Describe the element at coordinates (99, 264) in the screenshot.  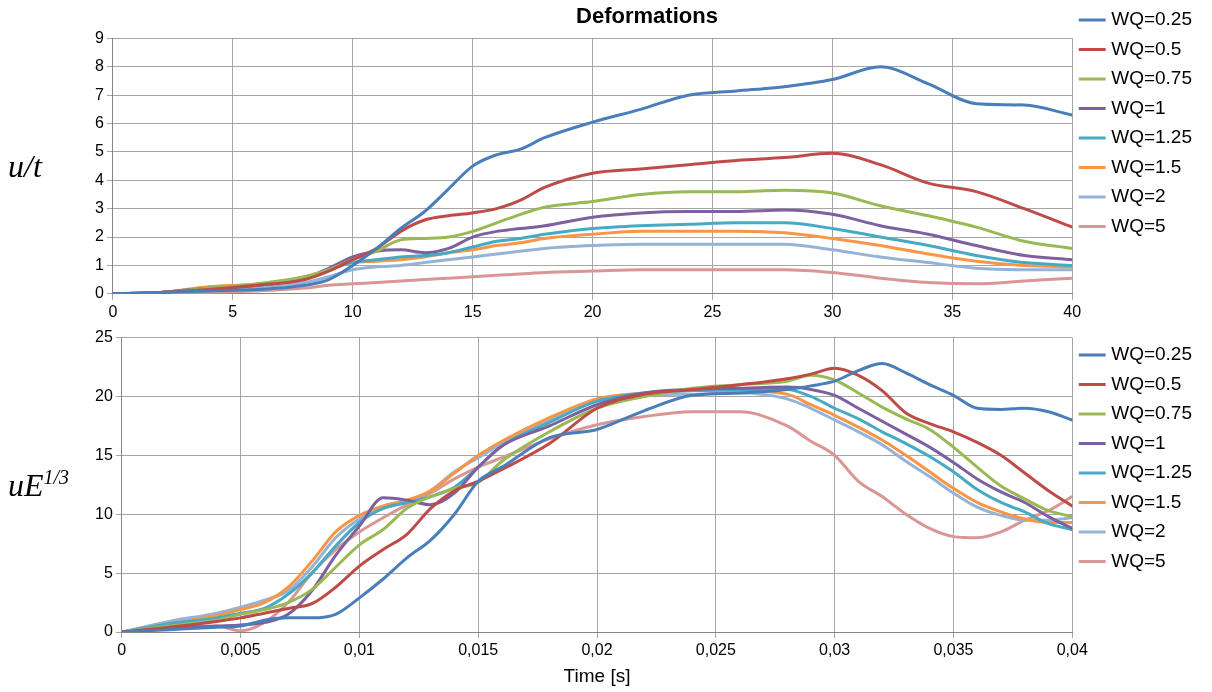
I see `y-tick-label: 1` at that location.